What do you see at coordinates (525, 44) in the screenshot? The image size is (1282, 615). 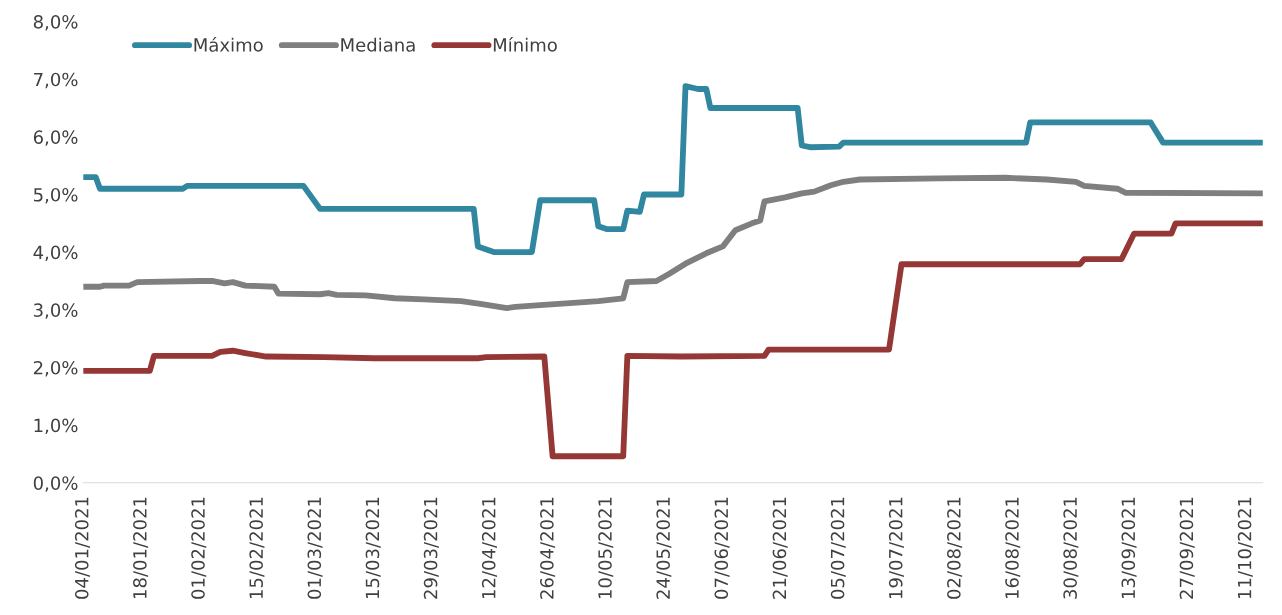 I see `legend-label: Mínimo` at bounding box center [525, 44].